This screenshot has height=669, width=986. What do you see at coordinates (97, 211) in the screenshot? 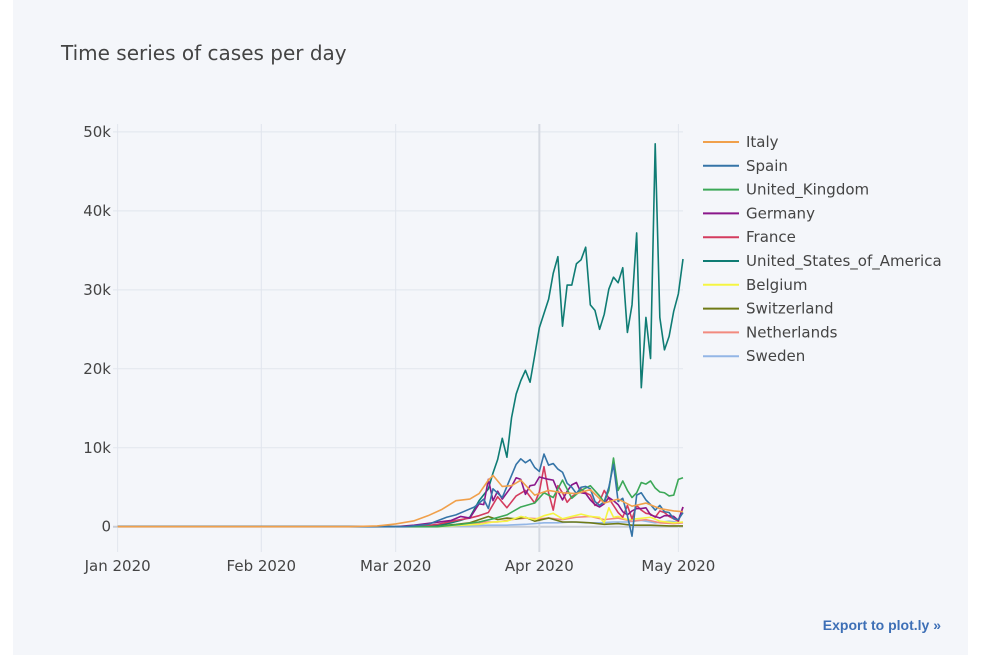
I see `y-tick-label: 40k` at bounding box center [97, 211].